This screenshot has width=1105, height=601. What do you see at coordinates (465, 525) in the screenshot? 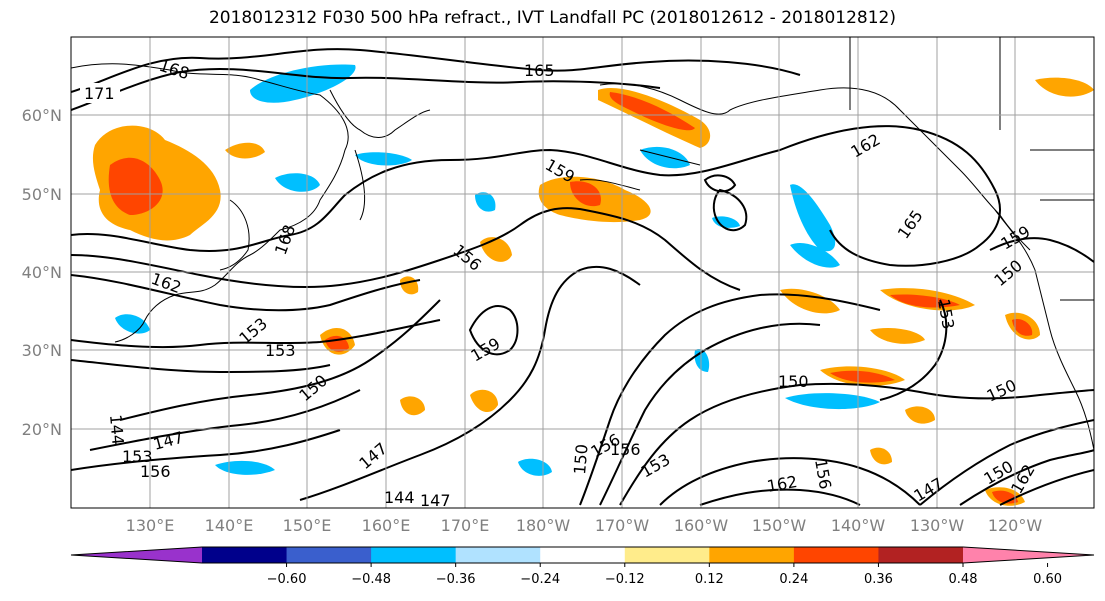
I see `longitude-label: 170°E` at bounding box center [465, 525].